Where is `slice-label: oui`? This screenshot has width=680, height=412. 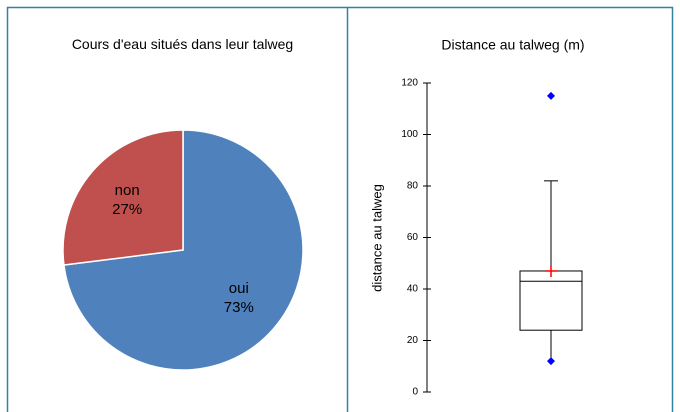 slice-label: oui is located at coordinates (239, 288).